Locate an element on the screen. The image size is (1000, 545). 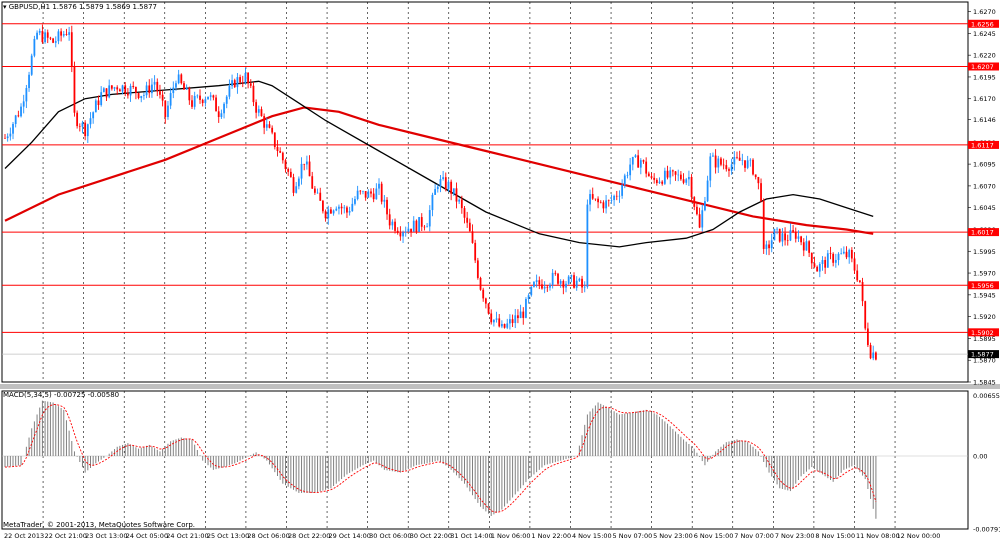
x-tick-label: 6 Nov 15:00 is located at coordinates (714, 536).